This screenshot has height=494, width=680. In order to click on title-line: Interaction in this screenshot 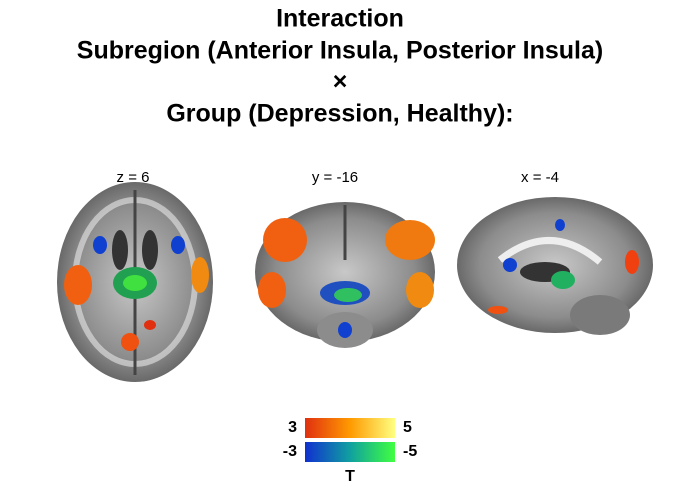, I will do `click(340, 19)`.